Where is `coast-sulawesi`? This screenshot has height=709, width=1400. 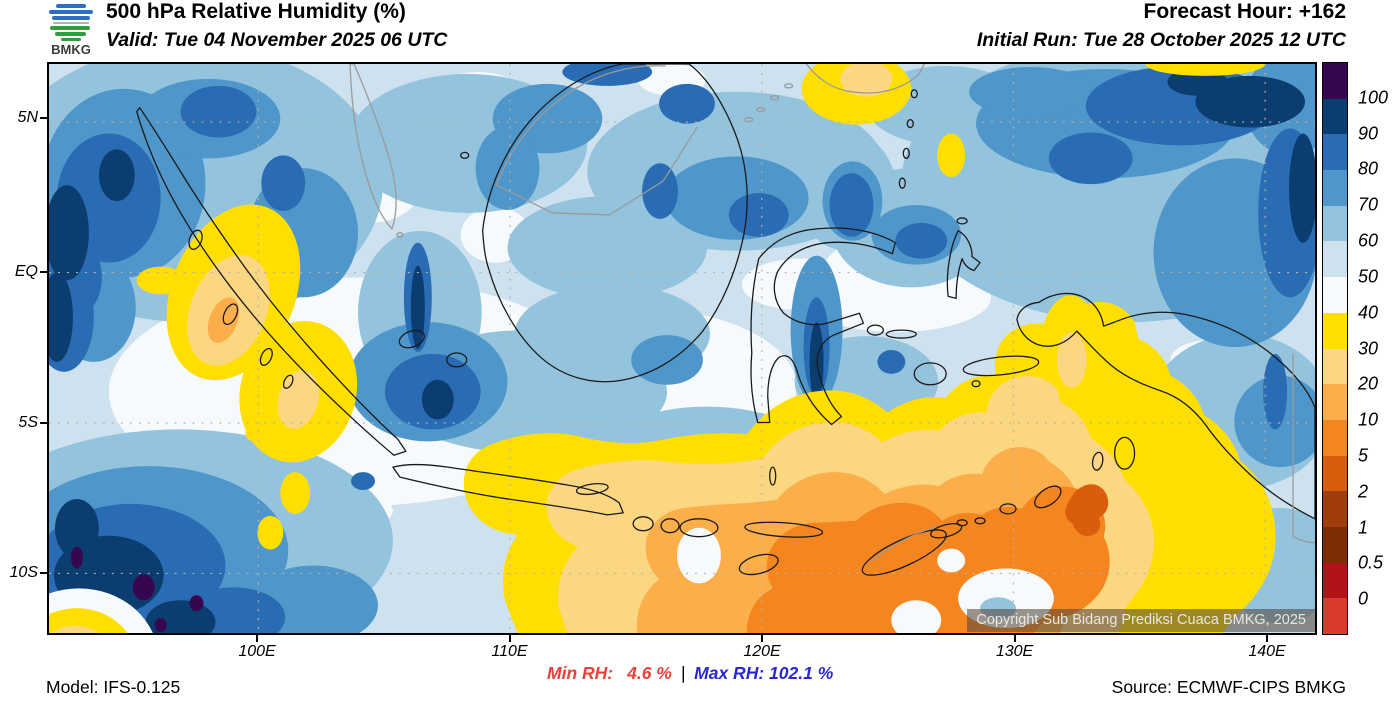 coast-sulawesi is located at coordinates (823, 326).